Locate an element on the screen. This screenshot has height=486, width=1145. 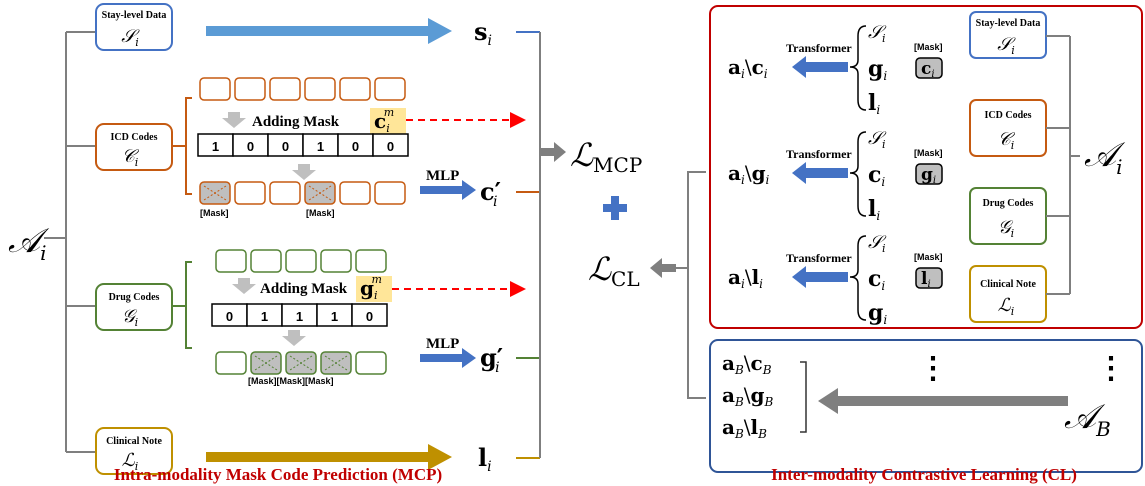
drug-mask-cell is located at coordinates (369, 315).